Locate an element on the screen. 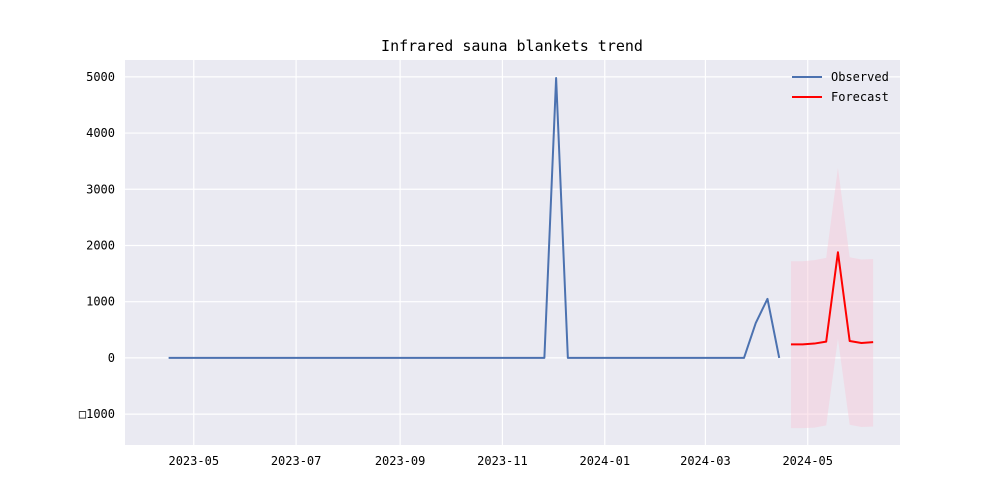 This screenshot has width=1000, height=500. y-tick-label: 1000 is located at coordinates (100, 302).